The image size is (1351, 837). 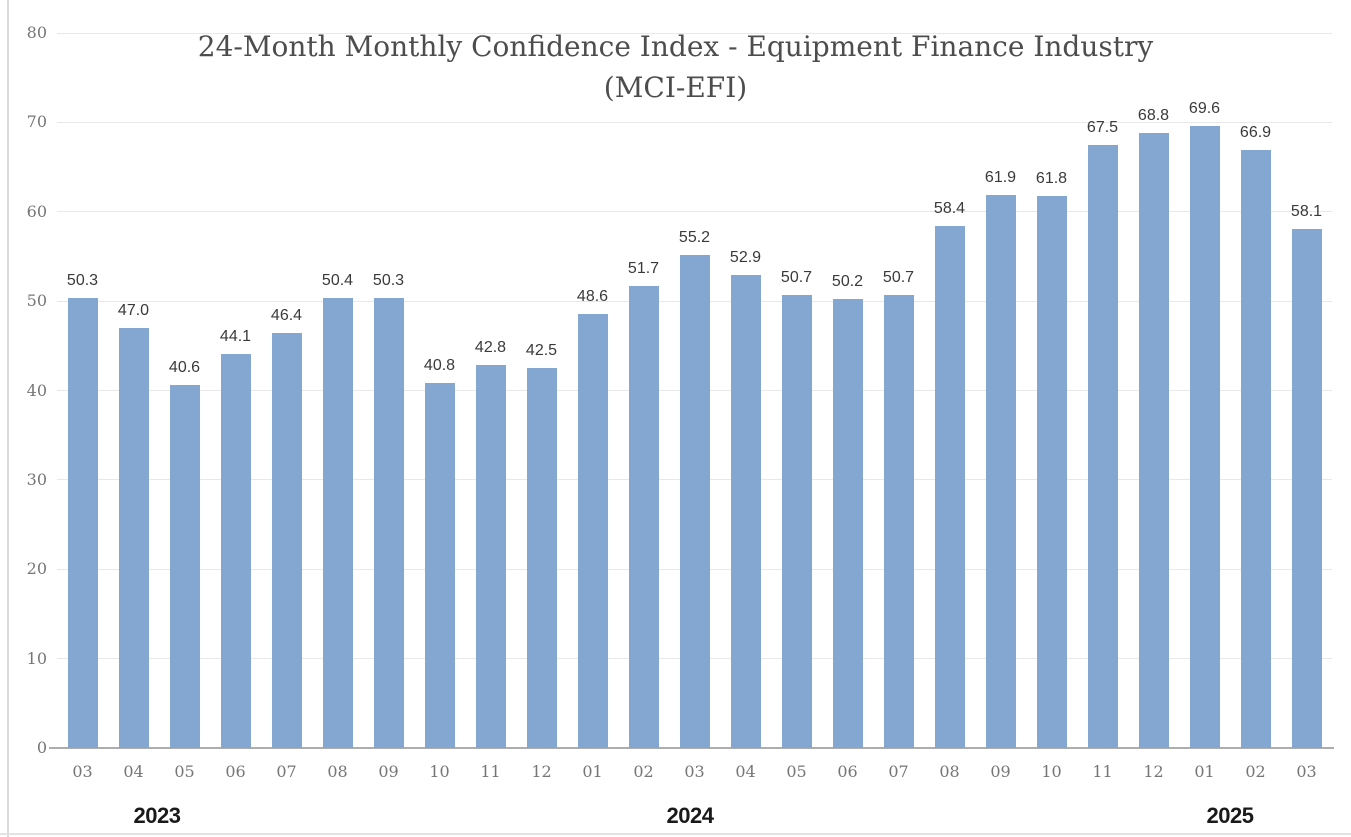 What do you see at coordinates (133, 310) in the screenshot?
I see `bar-value-label: 47.0` at bounding box center [133, 310].